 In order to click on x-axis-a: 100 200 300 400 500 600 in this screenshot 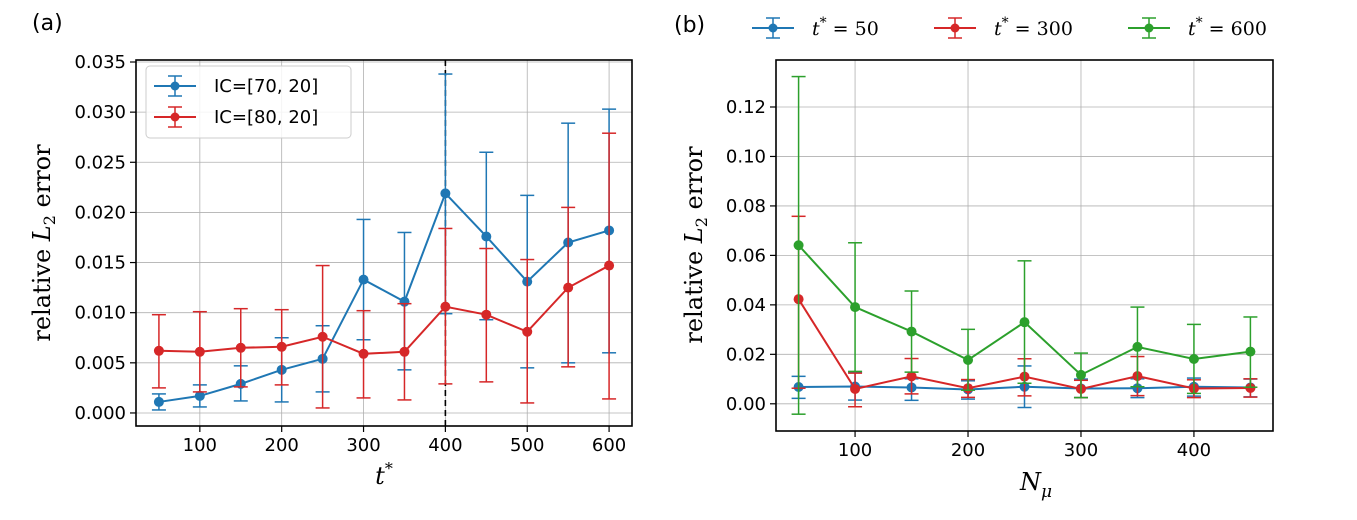, I will do `click(404, 441)`.